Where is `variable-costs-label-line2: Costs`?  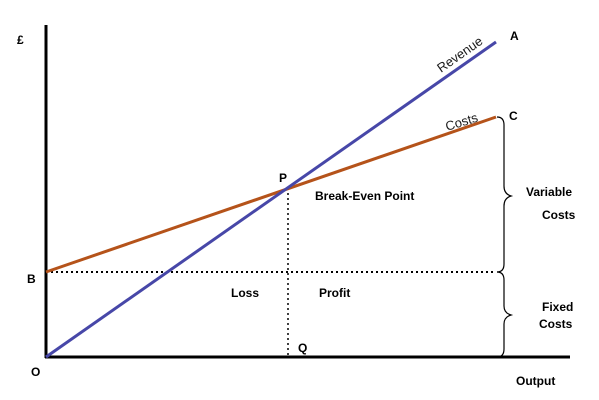
variable-costs-label-line2: Costs is located at coordinates (559, 215).